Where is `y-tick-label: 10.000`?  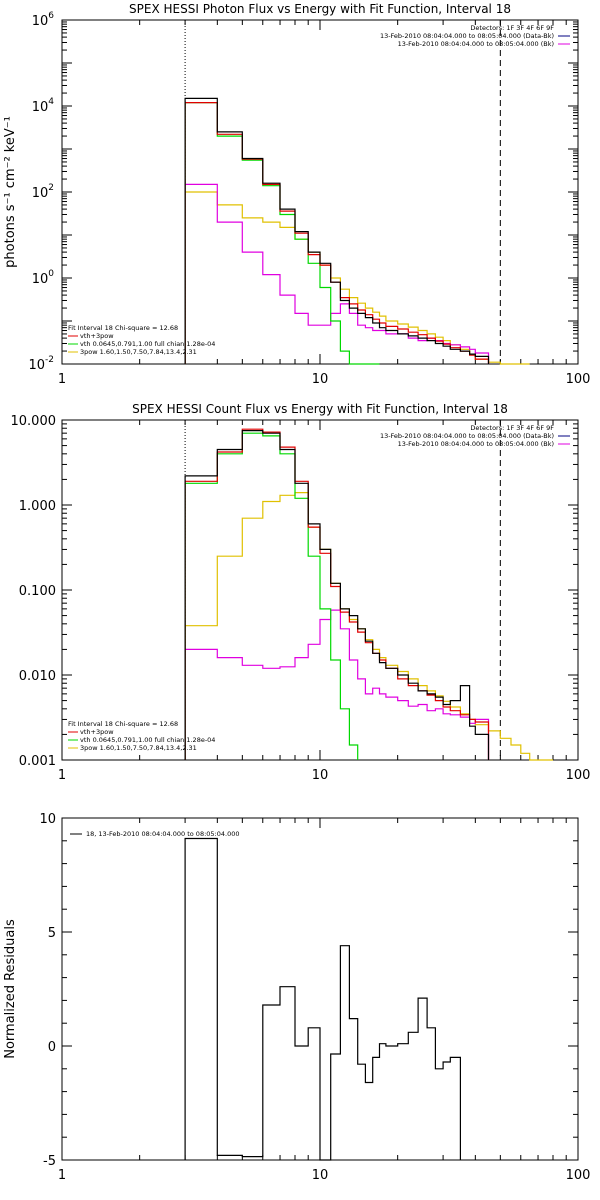
y-tick-label: 10.000 is located at coordinates (34, 421).